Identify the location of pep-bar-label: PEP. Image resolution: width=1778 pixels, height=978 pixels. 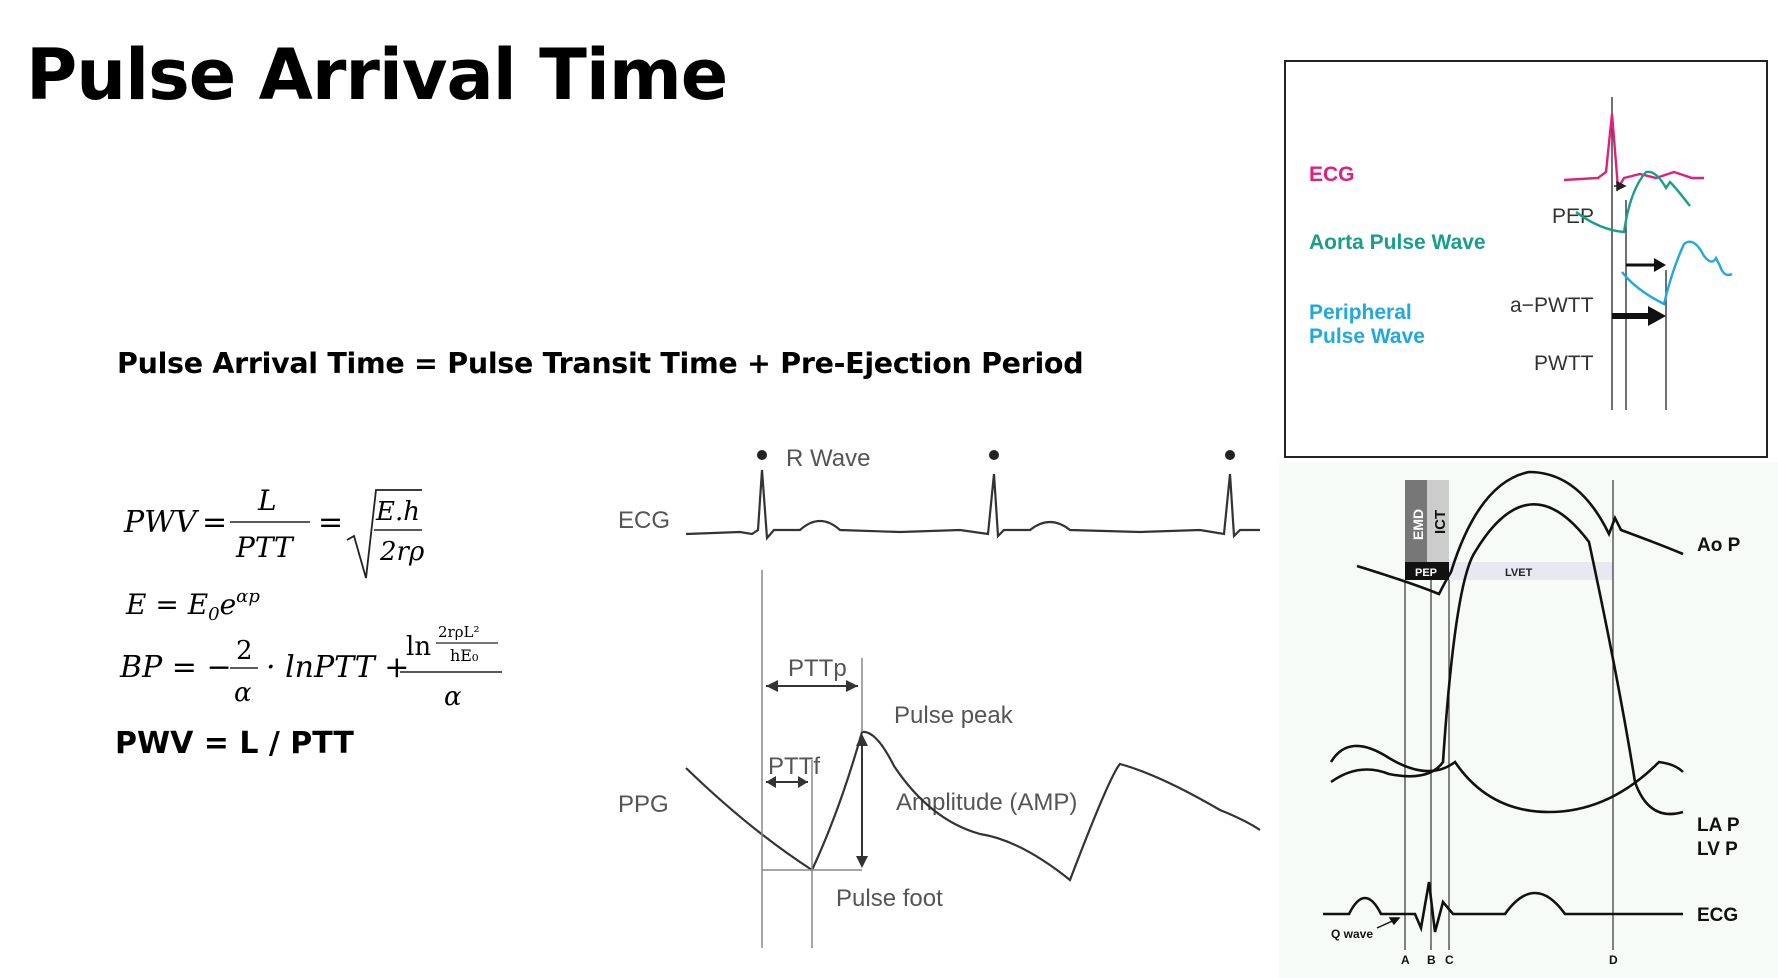
(1426, 573).